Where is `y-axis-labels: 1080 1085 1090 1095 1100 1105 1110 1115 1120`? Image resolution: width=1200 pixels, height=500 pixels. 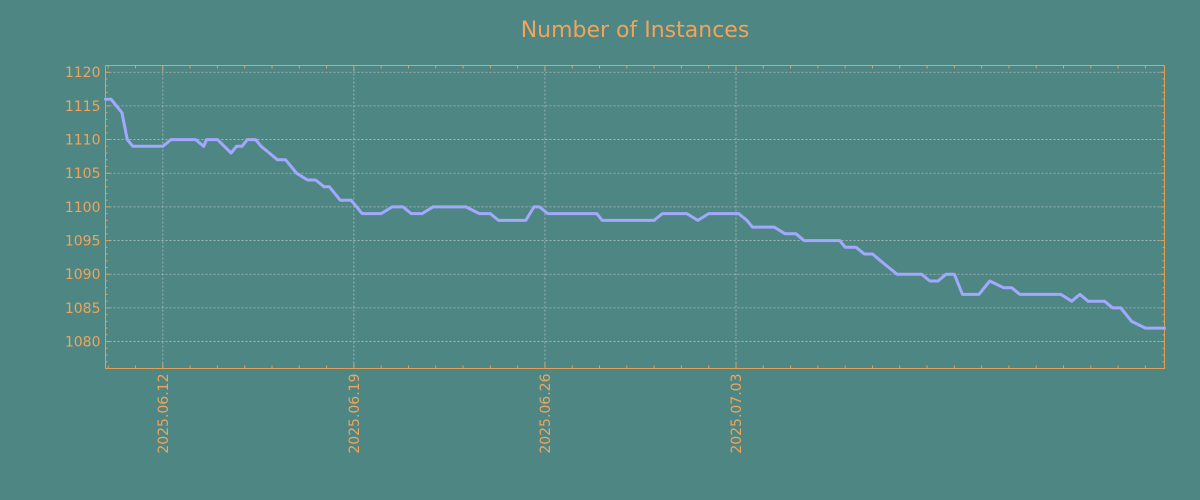 y-axis-labels: 1080 1085 1090 1095 1100 1105 1110 1115 1120 is located at coordinates (83, 207).